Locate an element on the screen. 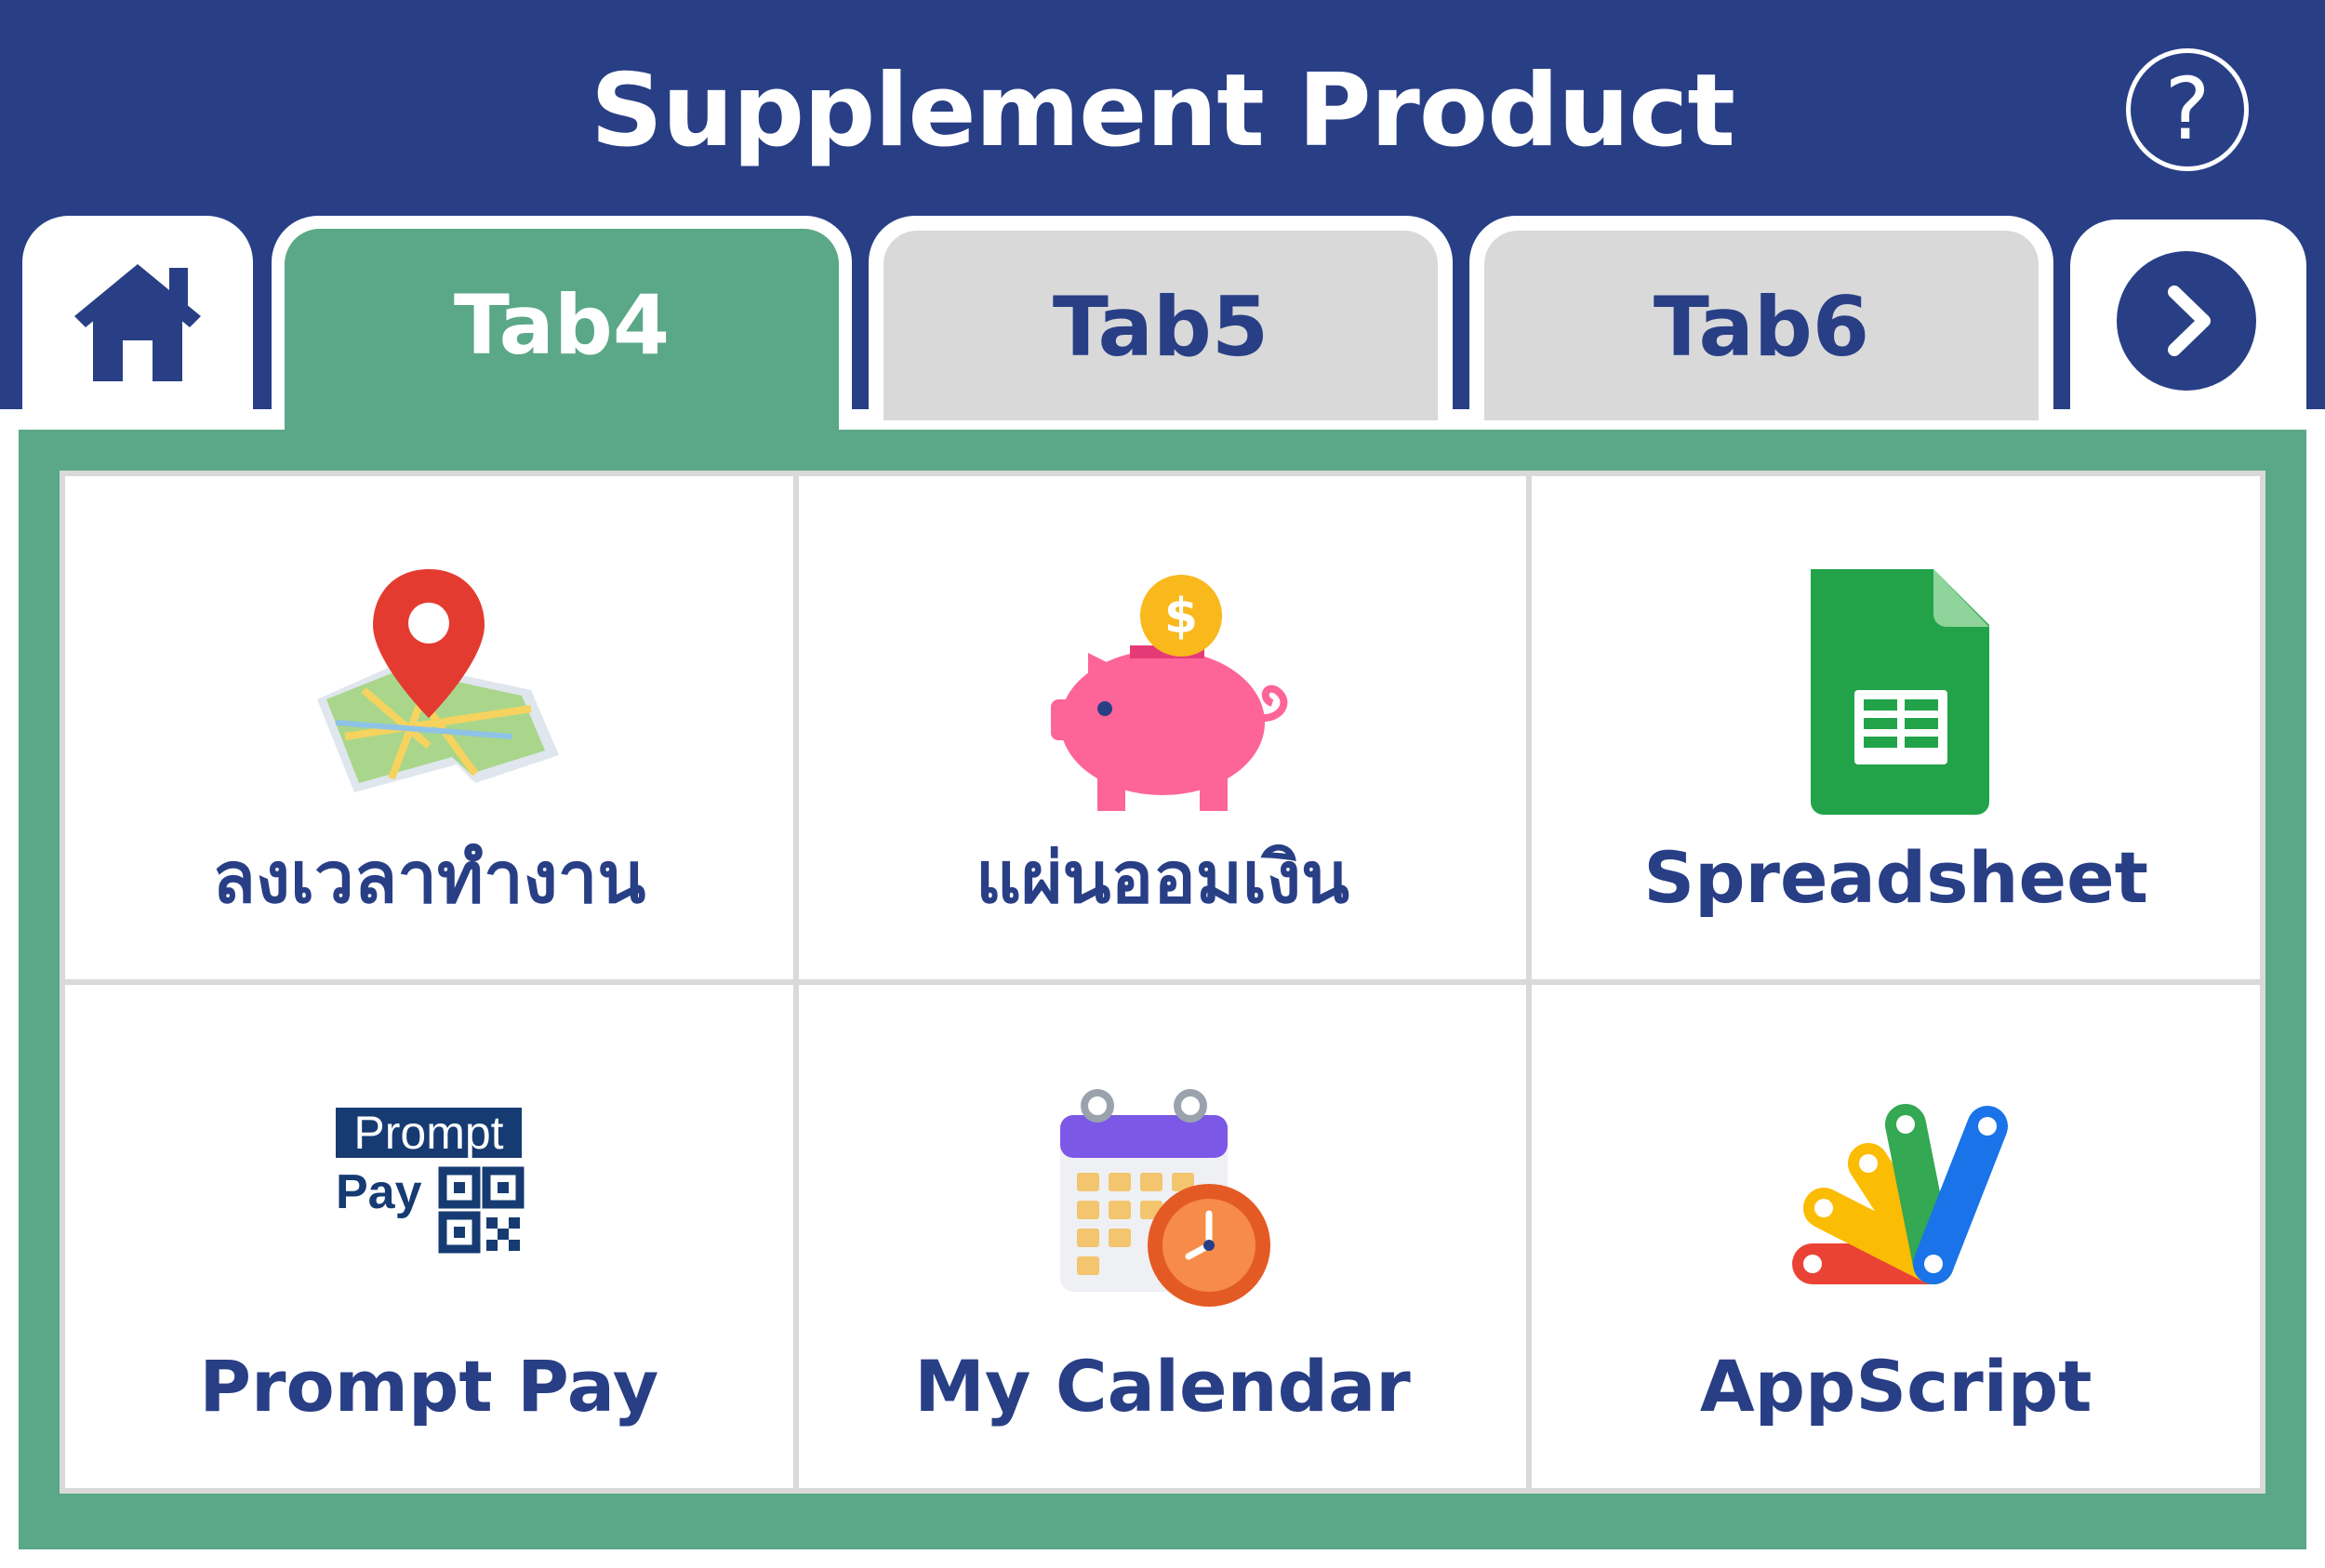  home-icon is located at coordinates (137, 322).